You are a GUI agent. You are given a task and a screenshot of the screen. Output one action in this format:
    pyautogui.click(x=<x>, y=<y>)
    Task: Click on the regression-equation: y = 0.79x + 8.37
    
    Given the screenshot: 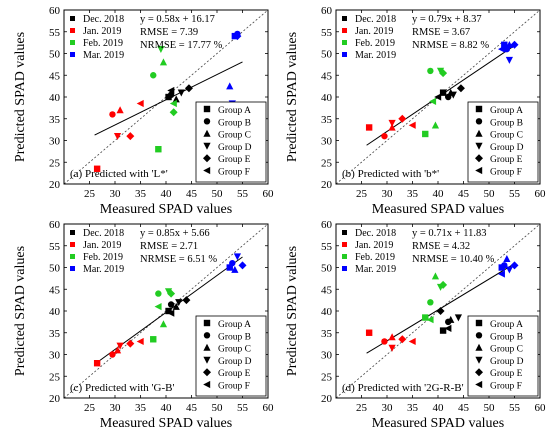 What is the action you would take?
    pyautogui.click(x=447, y=19)
    